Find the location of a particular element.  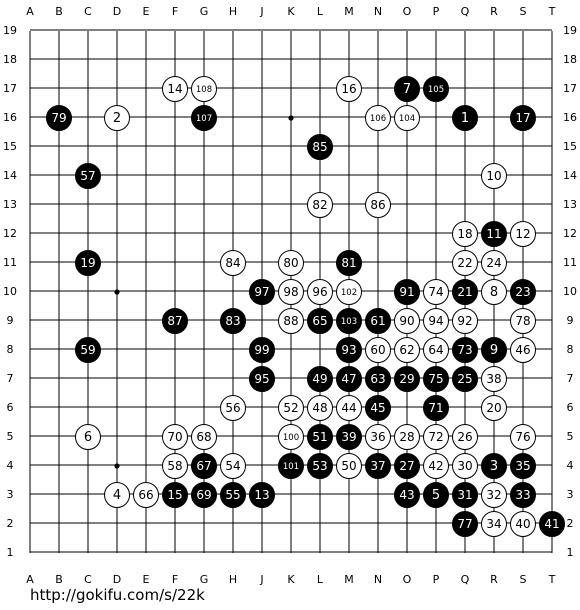

move-number: 74 is located at coordinates (435, 292).